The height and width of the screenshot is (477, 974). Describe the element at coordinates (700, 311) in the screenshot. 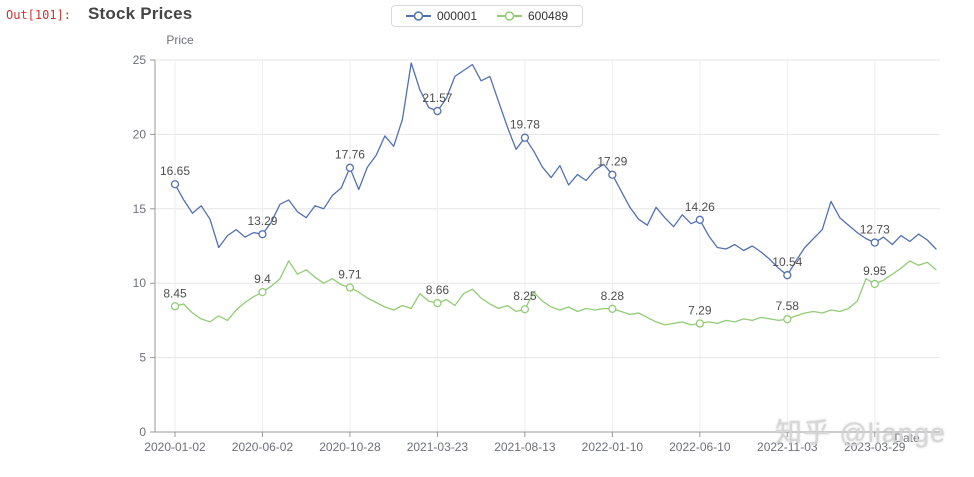

I see `data-label-600489: 7.29` at that location.